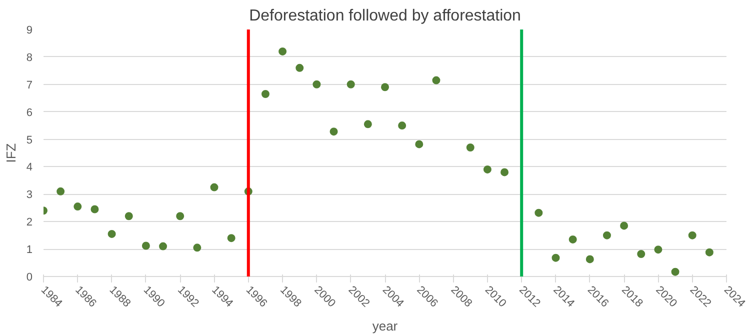  Describe the element at coordinates (29, 195) in the screenshot. I see `y-tick-label: 3` at that location.